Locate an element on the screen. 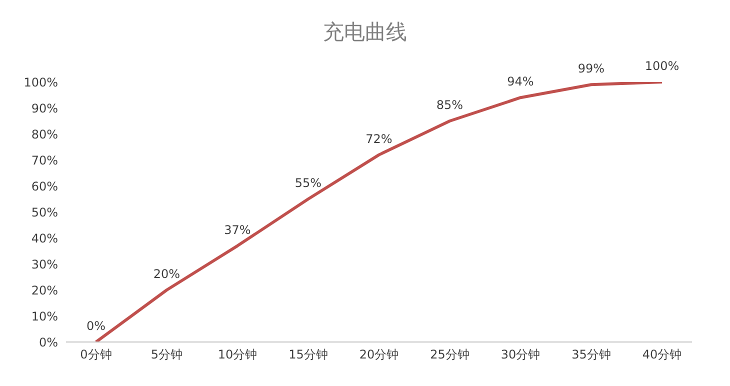 The width and height of the screenshot is (730, 386). y-tick-label: 90% is located at coordinates (44, 108).